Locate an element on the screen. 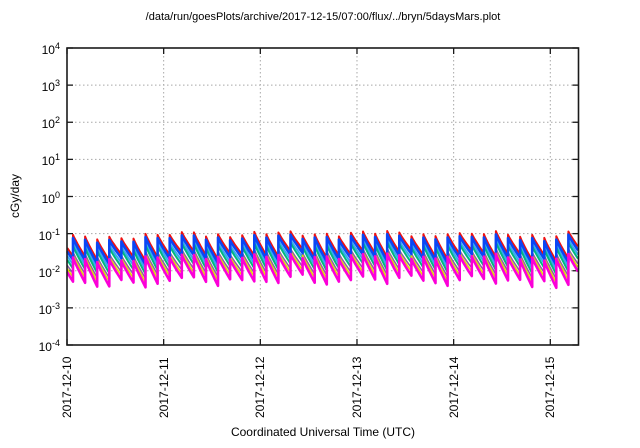  y-tick-label: 10⁴ is located at coordinates (50, 49).